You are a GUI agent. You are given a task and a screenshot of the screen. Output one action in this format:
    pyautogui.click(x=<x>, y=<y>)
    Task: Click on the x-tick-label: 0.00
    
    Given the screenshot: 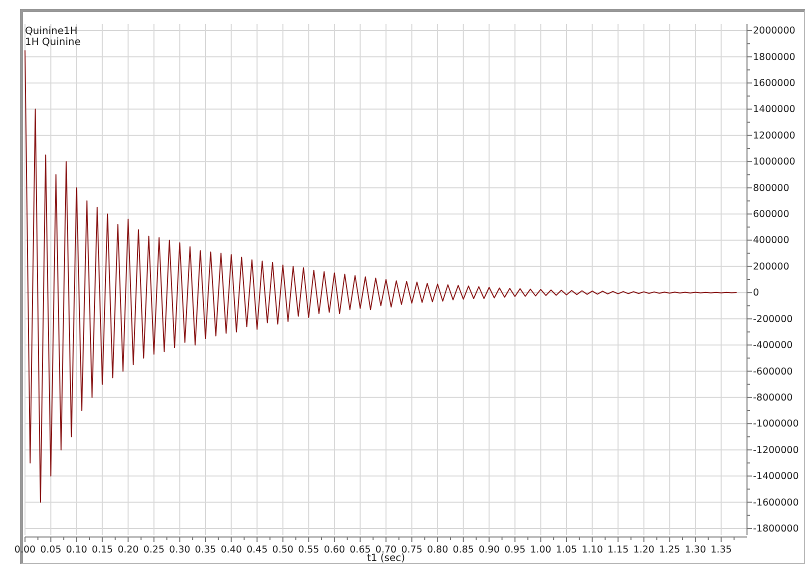 What is the action you would take?
    pyautogui.click(x=25, y=550)
    